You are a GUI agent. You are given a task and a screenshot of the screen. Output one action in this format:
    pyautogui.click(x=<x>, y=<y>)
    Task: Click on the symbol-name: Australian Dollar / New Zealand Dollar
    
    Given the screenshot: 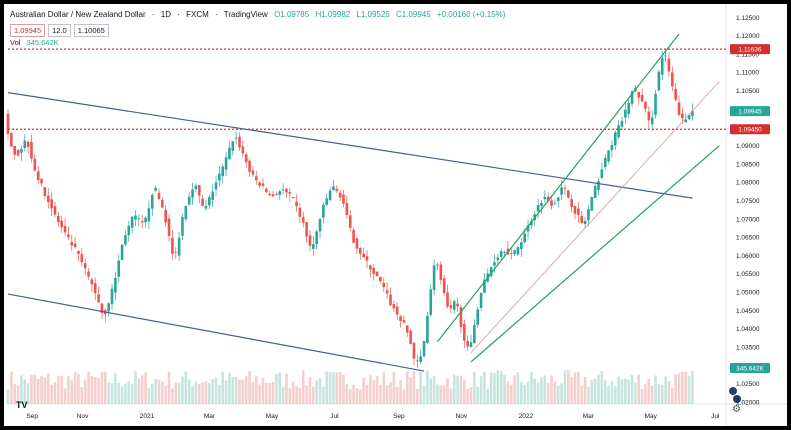 What is the action you would take?
    pyautogui.click(x=78, y=14)
    